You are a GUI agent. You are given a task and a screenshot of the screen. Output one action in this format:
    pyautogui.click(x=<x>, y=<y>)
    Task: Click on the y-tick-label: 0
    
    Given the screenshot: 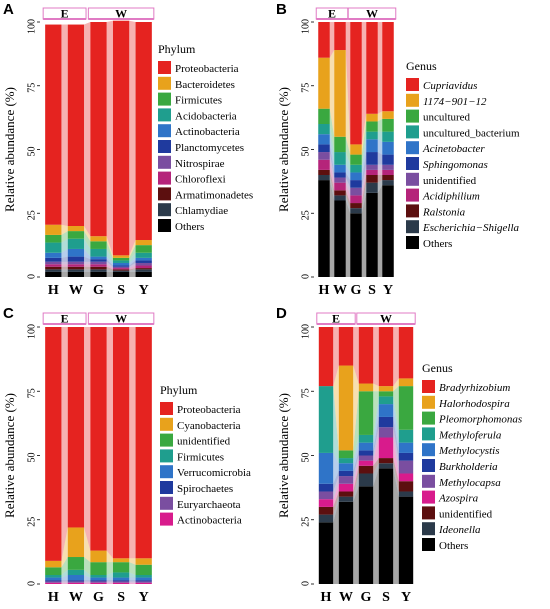 What is the action you would take?
    pyautogui.click(x=31, y=583)
    